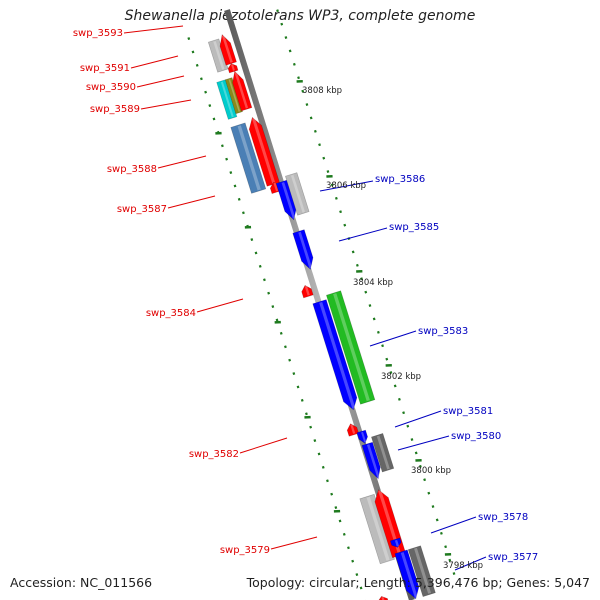 Image resolution: width=600 pixels, height=600 pixels. What do you see at coordinates (400, 179) in the screenshot?
I see `gene-label: swp_3586` at bounding box center [400, 179].